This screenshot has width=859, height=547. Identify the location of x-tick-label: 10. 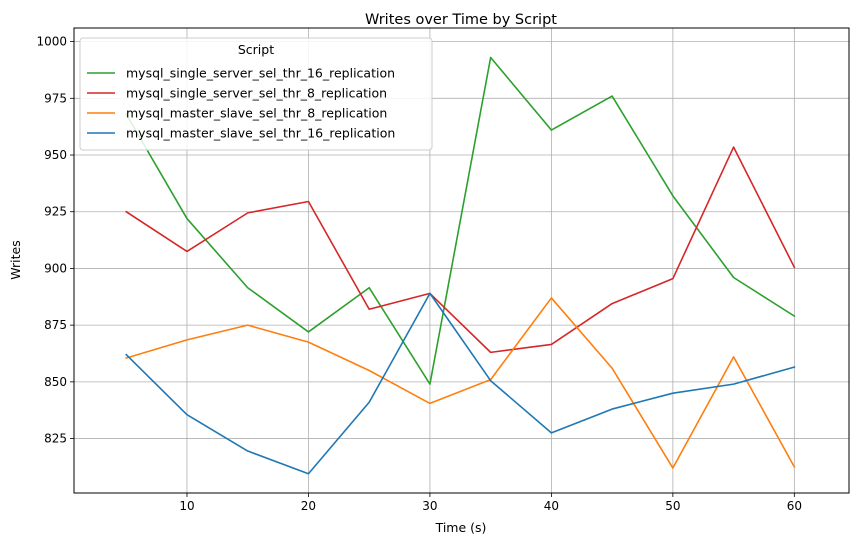
(186, 506).